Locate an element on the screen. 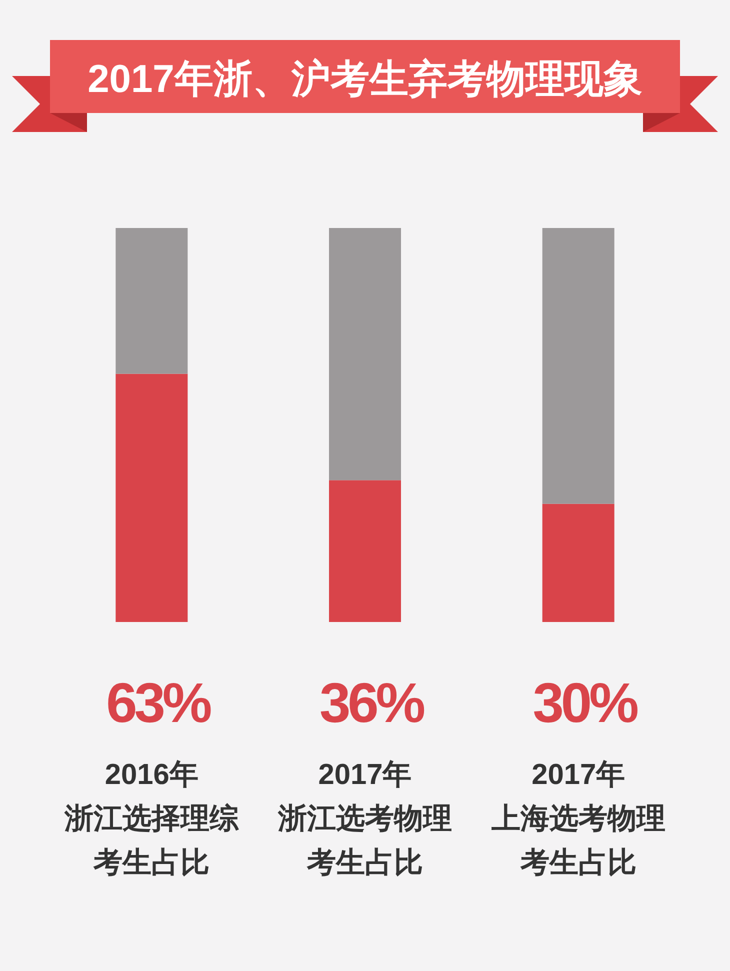 The height and width of the screenshot is (971, 730). x-tick-label: 2017年浙江选考物理考生占比 is located at coordinates (364, 819).